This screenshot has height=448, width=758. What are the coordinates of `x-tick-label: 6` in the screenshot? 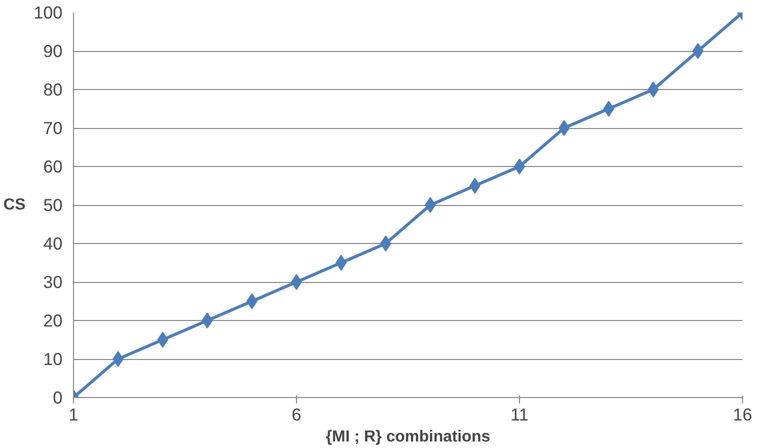 It's located at (297, 414).